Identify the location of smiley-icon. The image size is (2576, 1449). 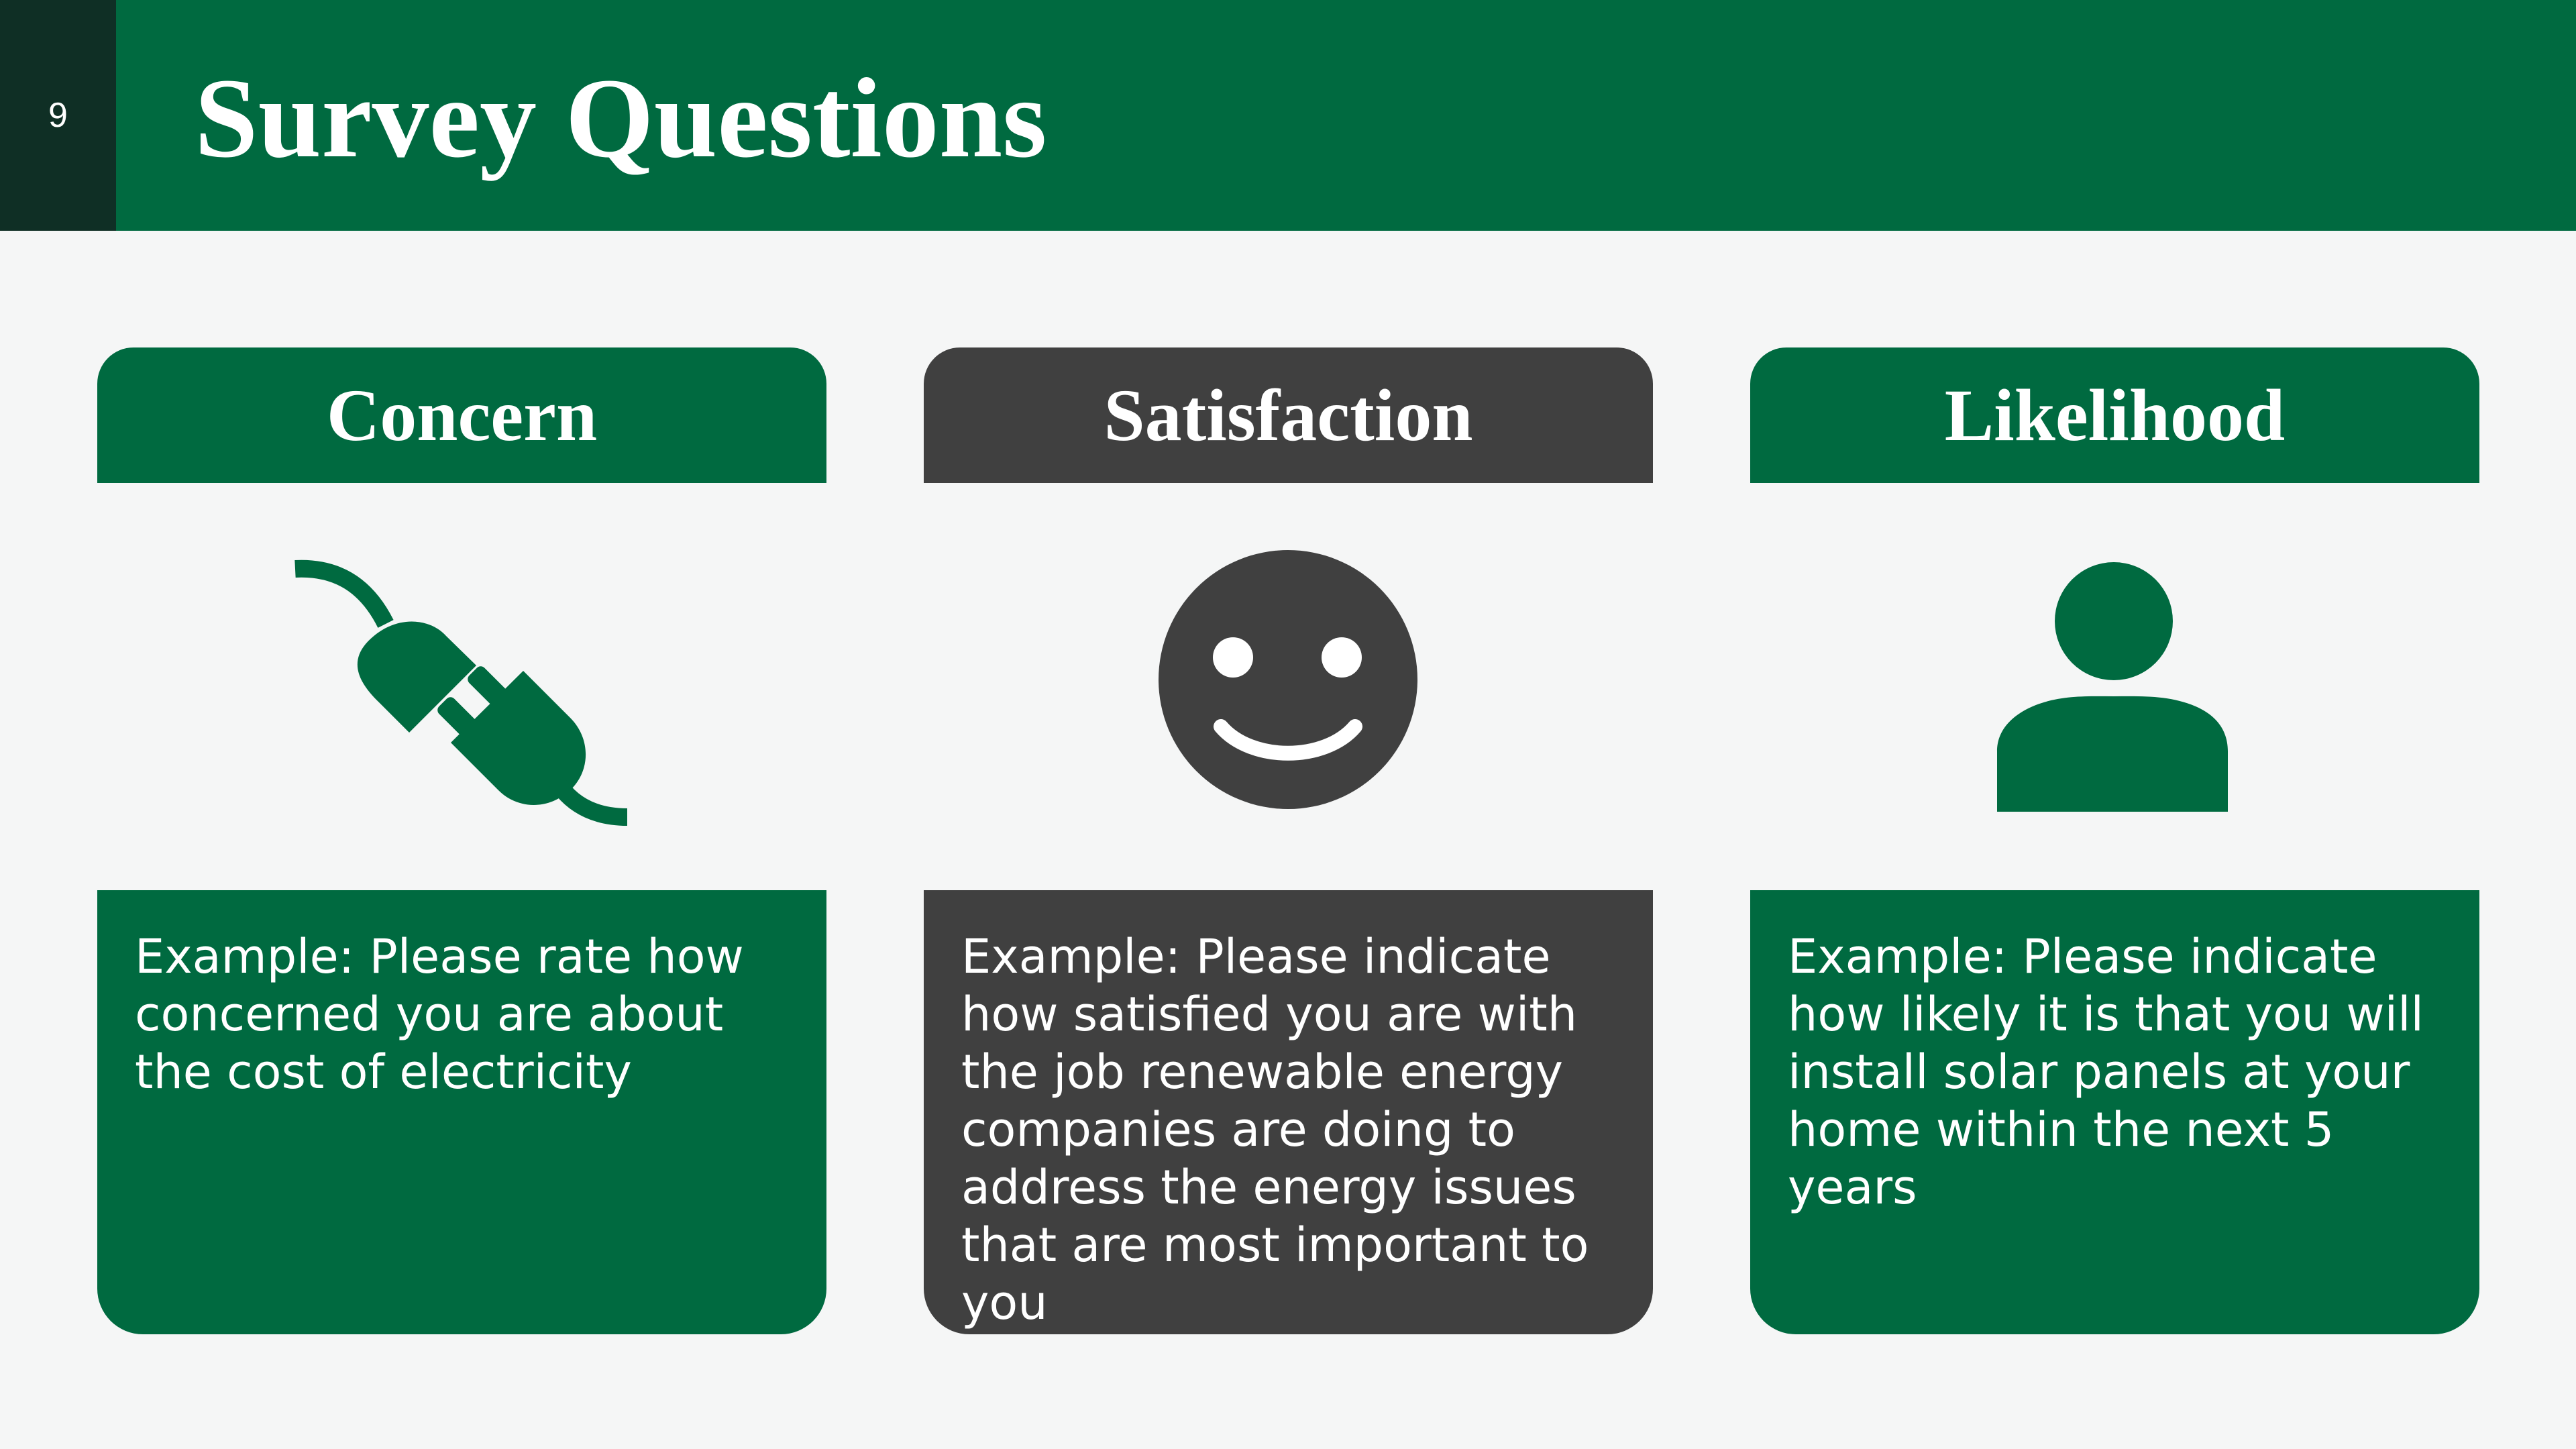
(1288, 679).